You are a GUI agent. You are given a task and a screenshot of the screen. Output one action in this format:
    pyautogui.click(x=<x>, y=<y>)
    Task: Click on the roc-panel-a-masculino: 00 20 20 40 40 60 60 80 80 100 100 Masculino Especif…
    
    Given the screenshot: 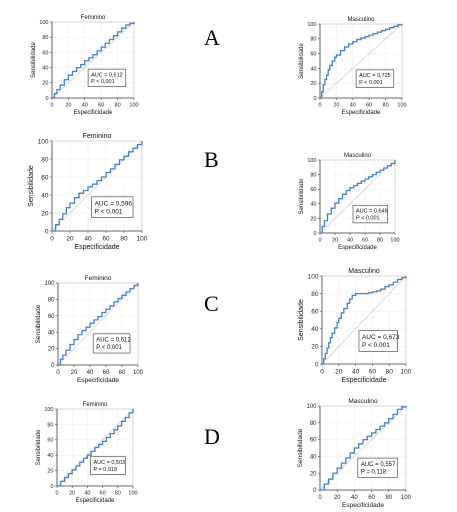 What is the action you would take?
    pyautogui.click(x=353, y=66)
    